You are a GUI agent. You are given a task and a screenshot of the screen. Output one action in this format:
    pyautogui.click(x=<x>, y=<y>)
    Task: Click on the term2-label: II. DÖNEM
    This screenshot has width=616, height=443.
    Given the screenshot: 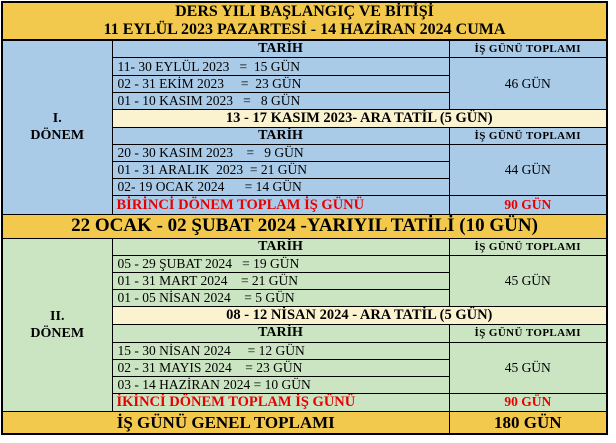 What is the action you would take?
    pyautogui.click(x=57, y=325)
    